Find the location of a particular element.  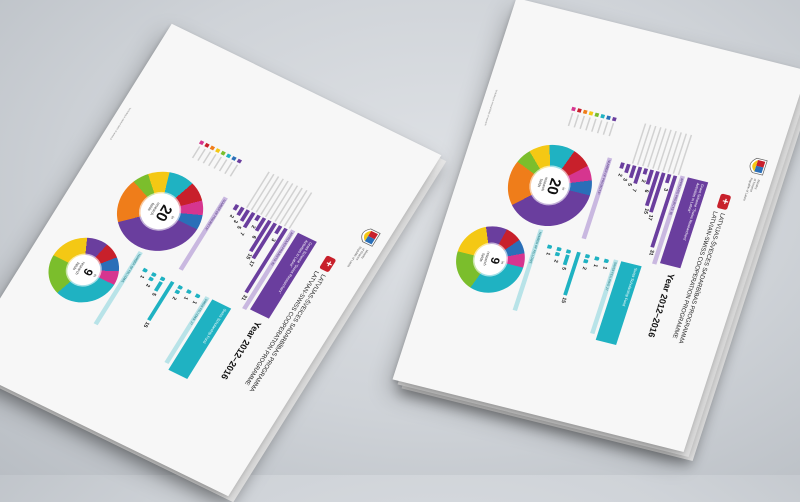

crest-line-2: of Finance is located at coordinates (360, 254).